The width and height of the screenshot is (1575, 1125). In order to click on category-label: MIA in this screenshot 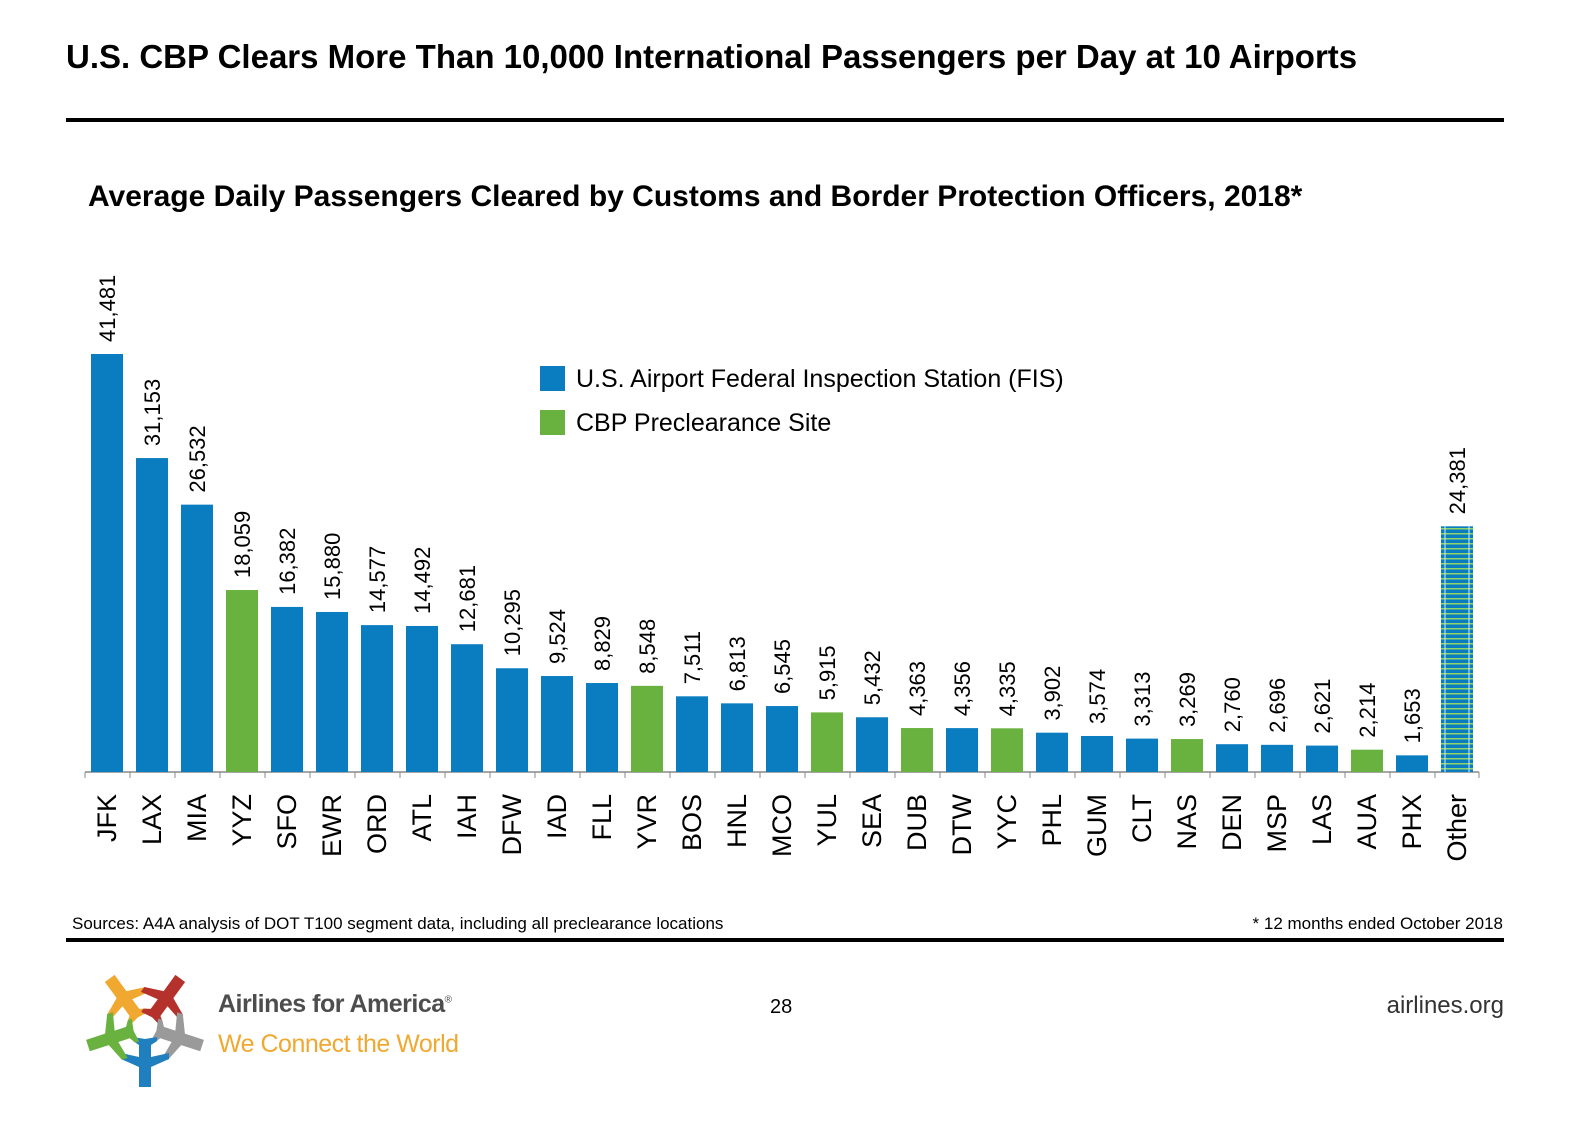, I will do `click(197, 818)`.